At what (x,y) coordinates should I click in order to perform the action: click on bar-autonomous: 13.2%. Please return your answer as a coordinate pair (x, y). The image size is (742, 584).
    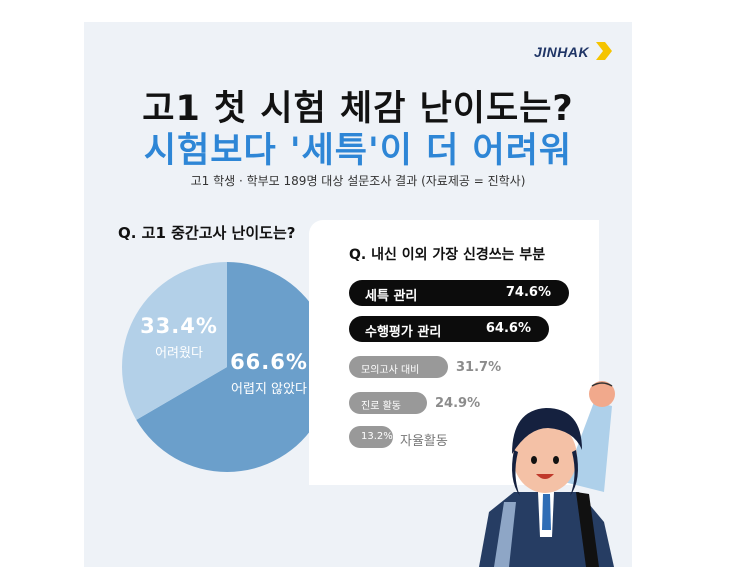
    Looking at the image, I should click on (371, 437).